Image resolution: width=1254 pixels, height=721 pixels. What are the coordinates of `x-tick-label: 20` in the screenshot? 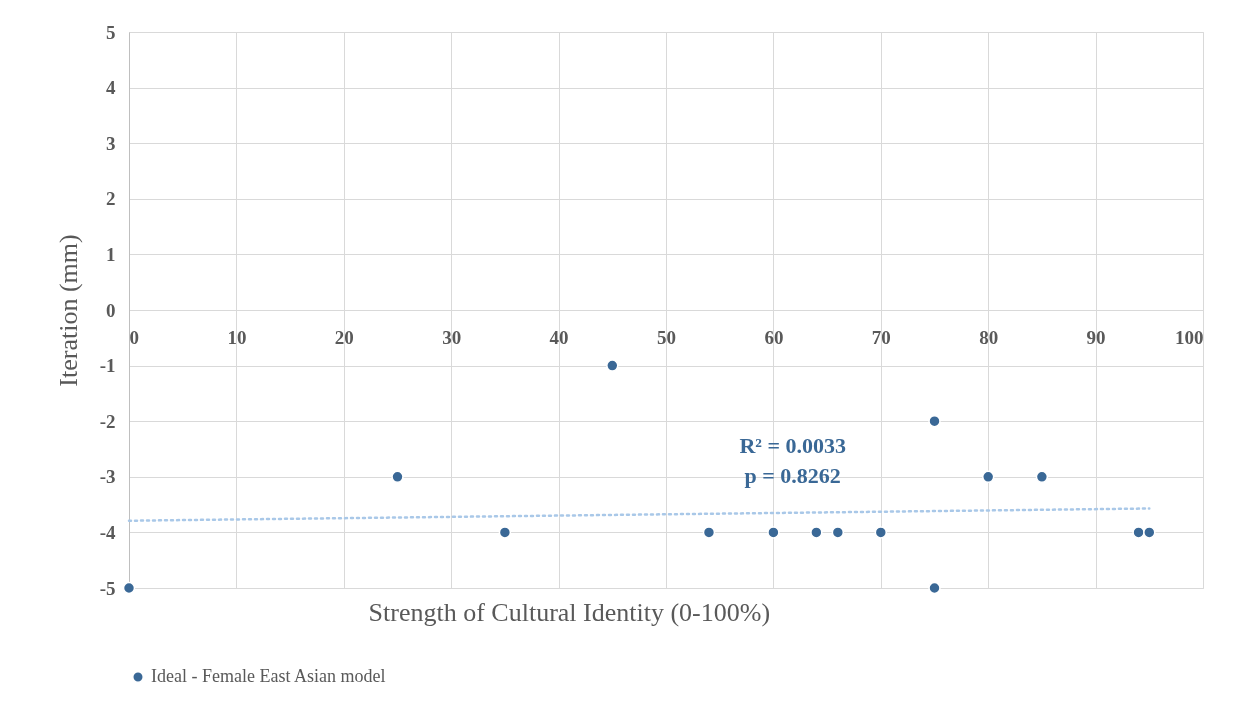 It's located at (344, 337).